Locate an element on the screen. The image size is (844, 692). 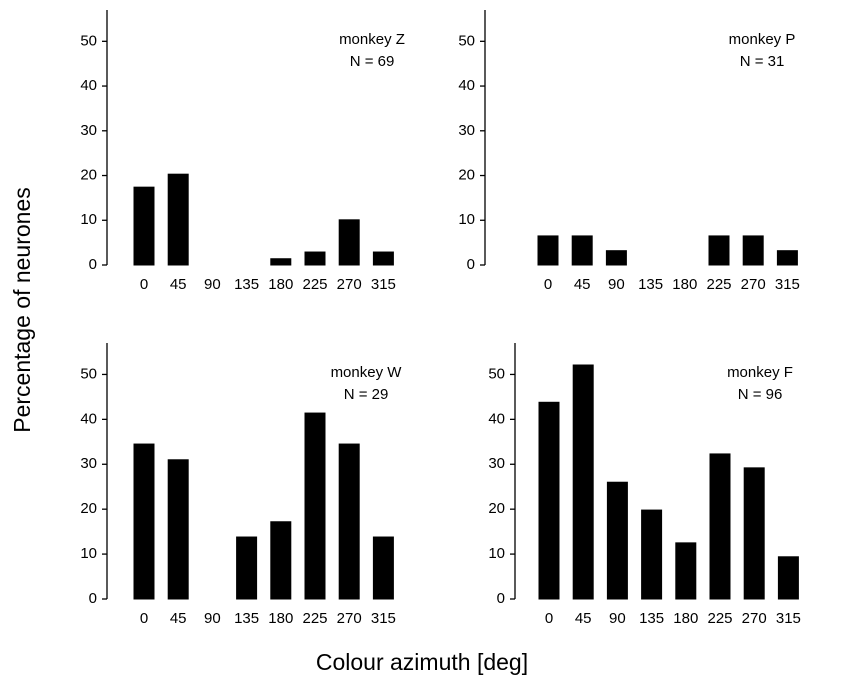
panel-annotation: N = 31 is located at coordinates (762, 61).